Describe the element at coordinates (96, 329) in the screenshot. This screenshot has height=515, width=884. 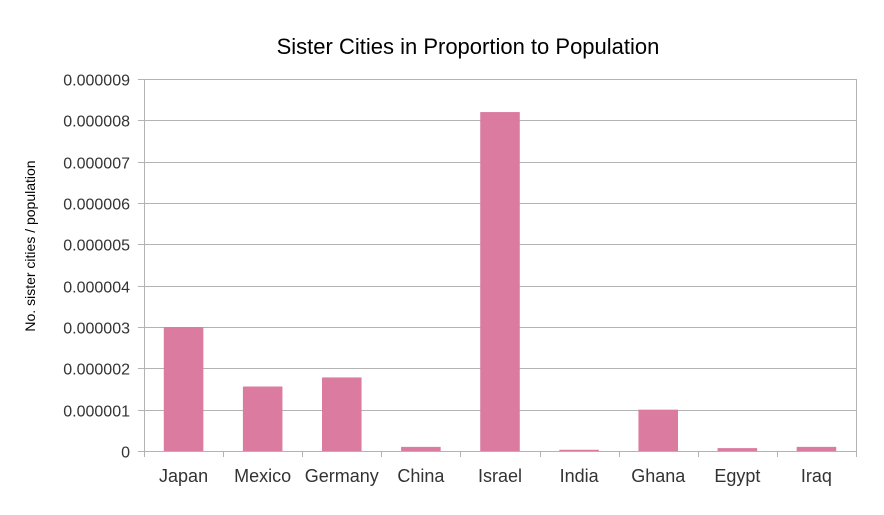
I see `y-tick-label: 0.000003` at that location.